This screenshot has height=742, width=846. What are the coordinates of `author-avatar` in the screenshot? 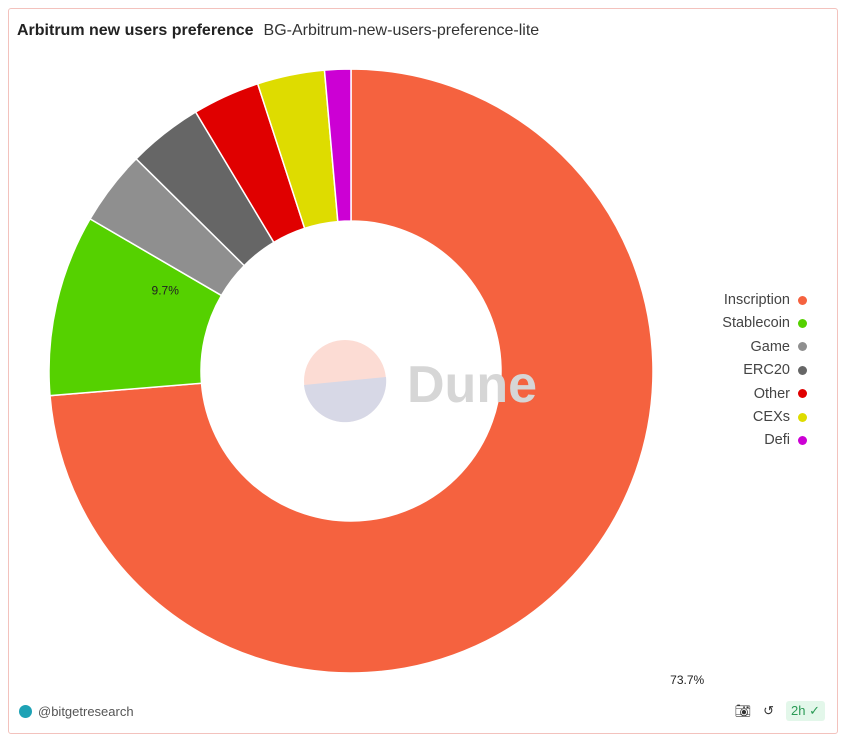 It's located at (25, 711).